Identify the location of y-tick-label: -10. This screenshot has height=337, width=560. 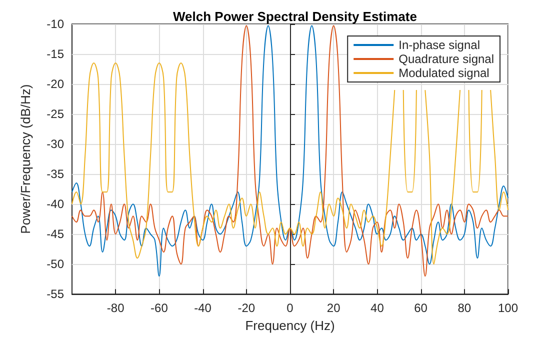
(55, 24).